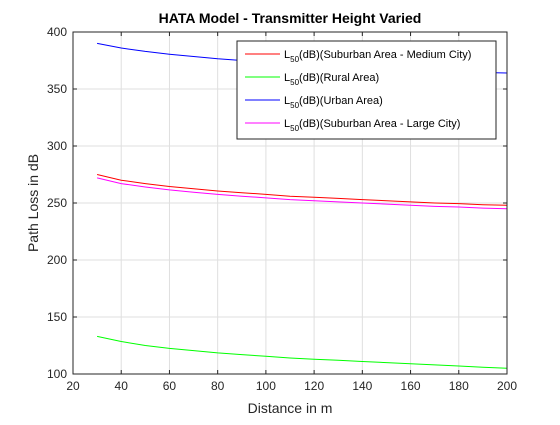 The height and width of the screenshot is (425, 560). Describe the element at coordinates (333, 102) in the screenshot. I see `legend-label: L50(dB)(Urban Area)` at that location.